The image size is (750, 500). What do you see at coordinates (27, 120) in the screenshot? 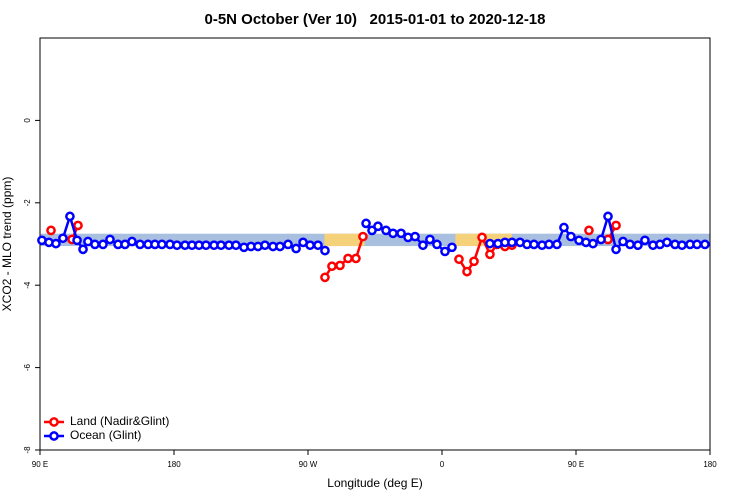
I see `y-tick-label: 0` at bounding box center [27, 120].